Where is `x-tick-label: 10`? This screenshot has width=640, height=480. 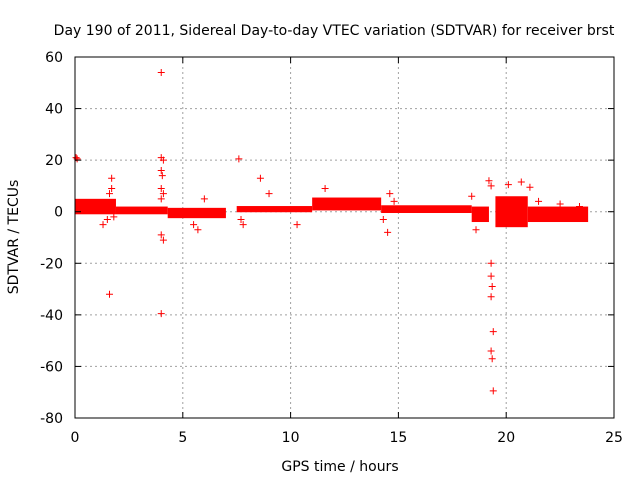
x-tick-label: 10 is located at coordinates (291, 438).